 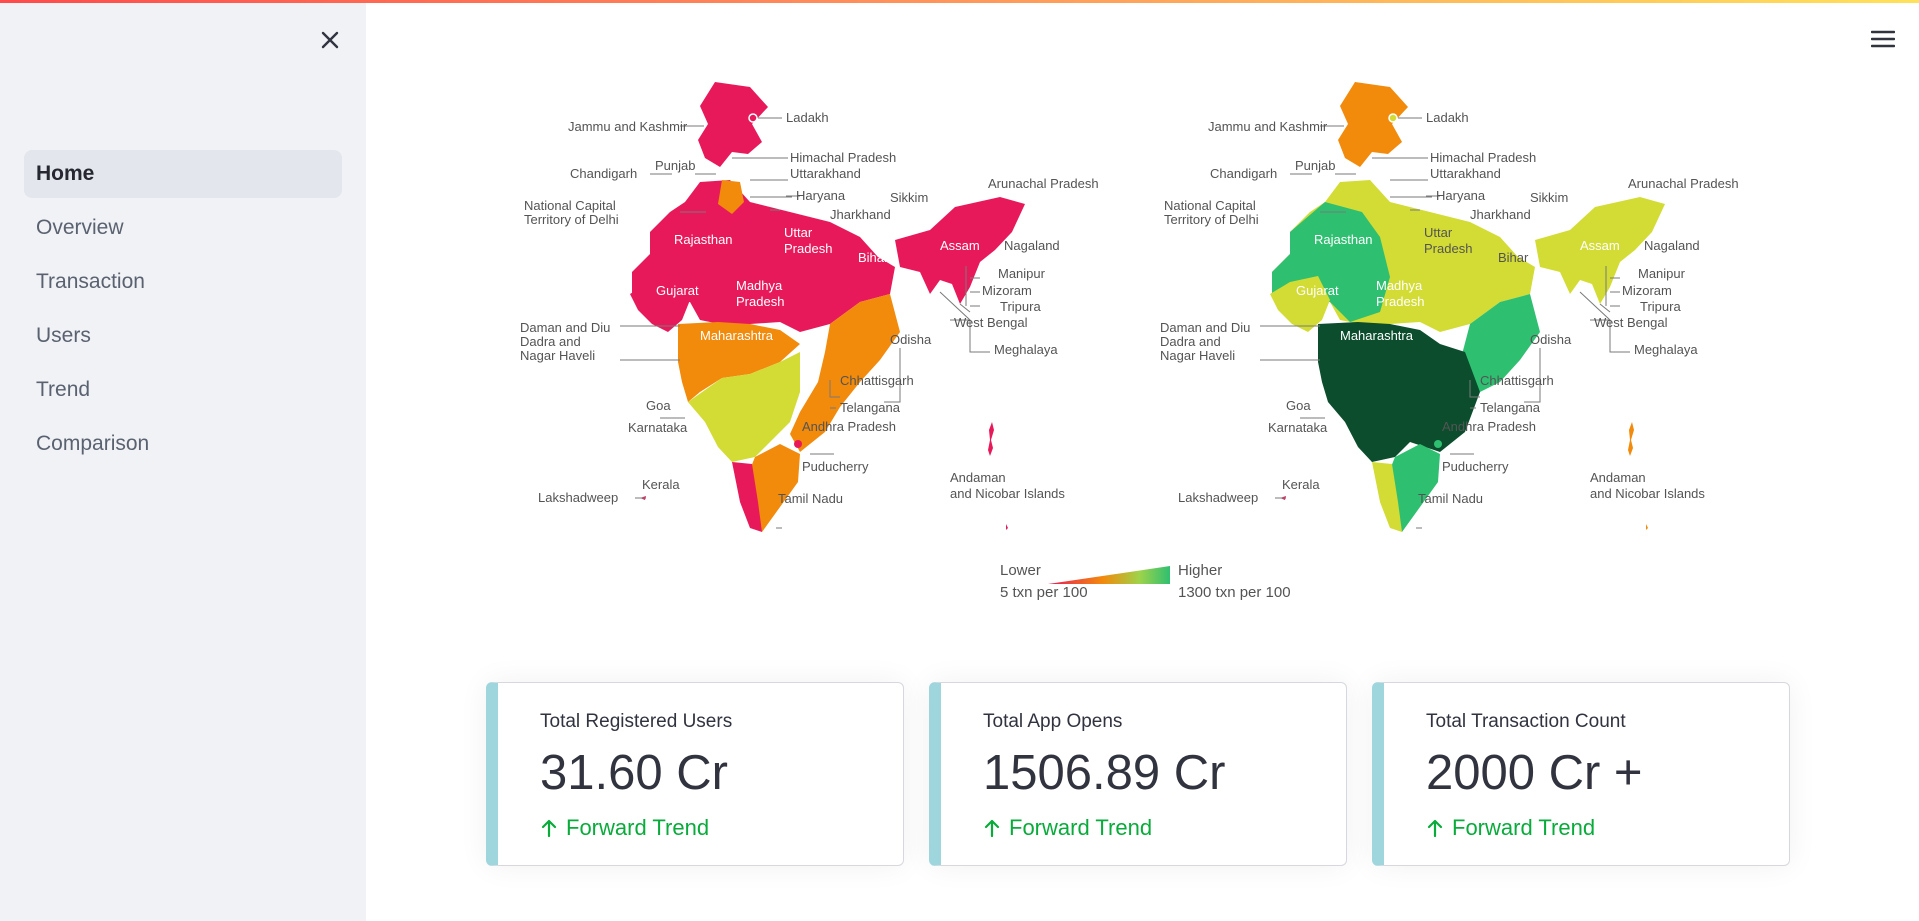 I want to click on hamburger-menu-icon, so click(x=1883, y=39).